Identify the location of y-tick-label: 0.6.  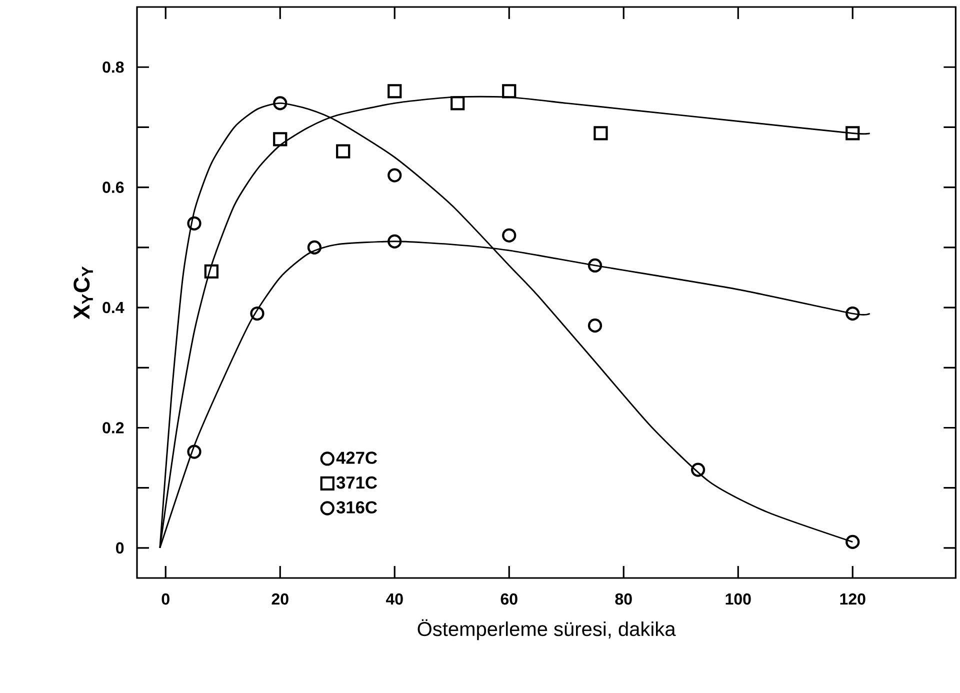
(113, 187).